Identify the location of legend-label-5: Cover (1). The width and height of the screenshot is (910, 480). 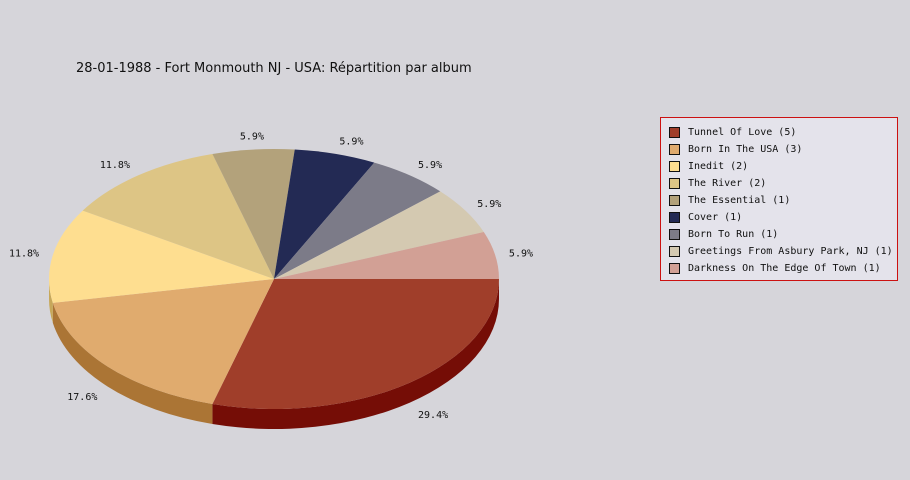
(715, 217).